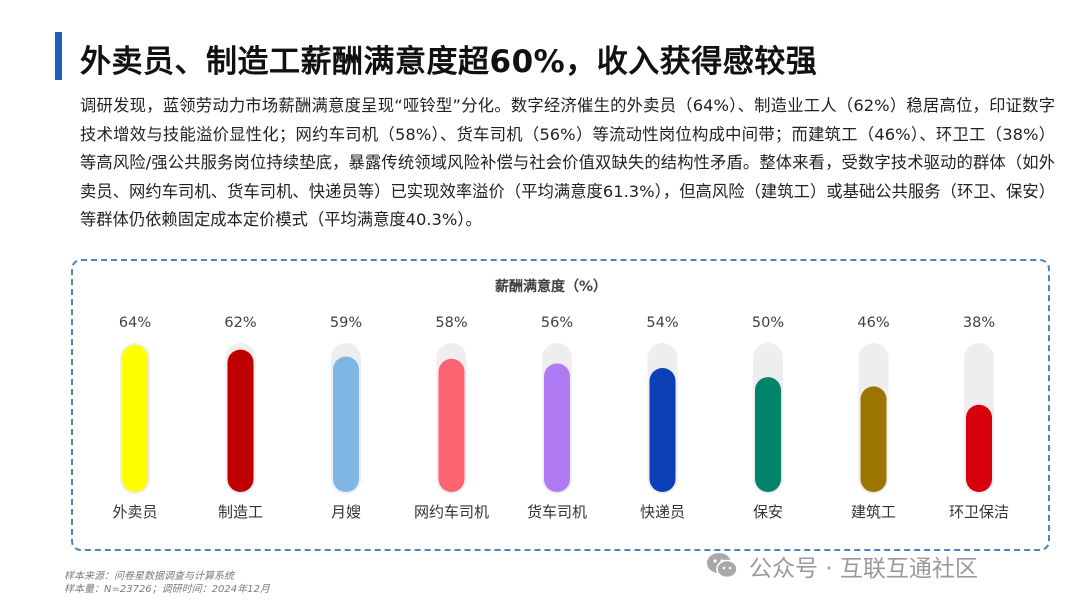 Image resolution: width=1080 pixels, height=608 pixels. Describe the element at coordinates (346, 323) in the screenshot. I see `value-label: 59%` at that location.